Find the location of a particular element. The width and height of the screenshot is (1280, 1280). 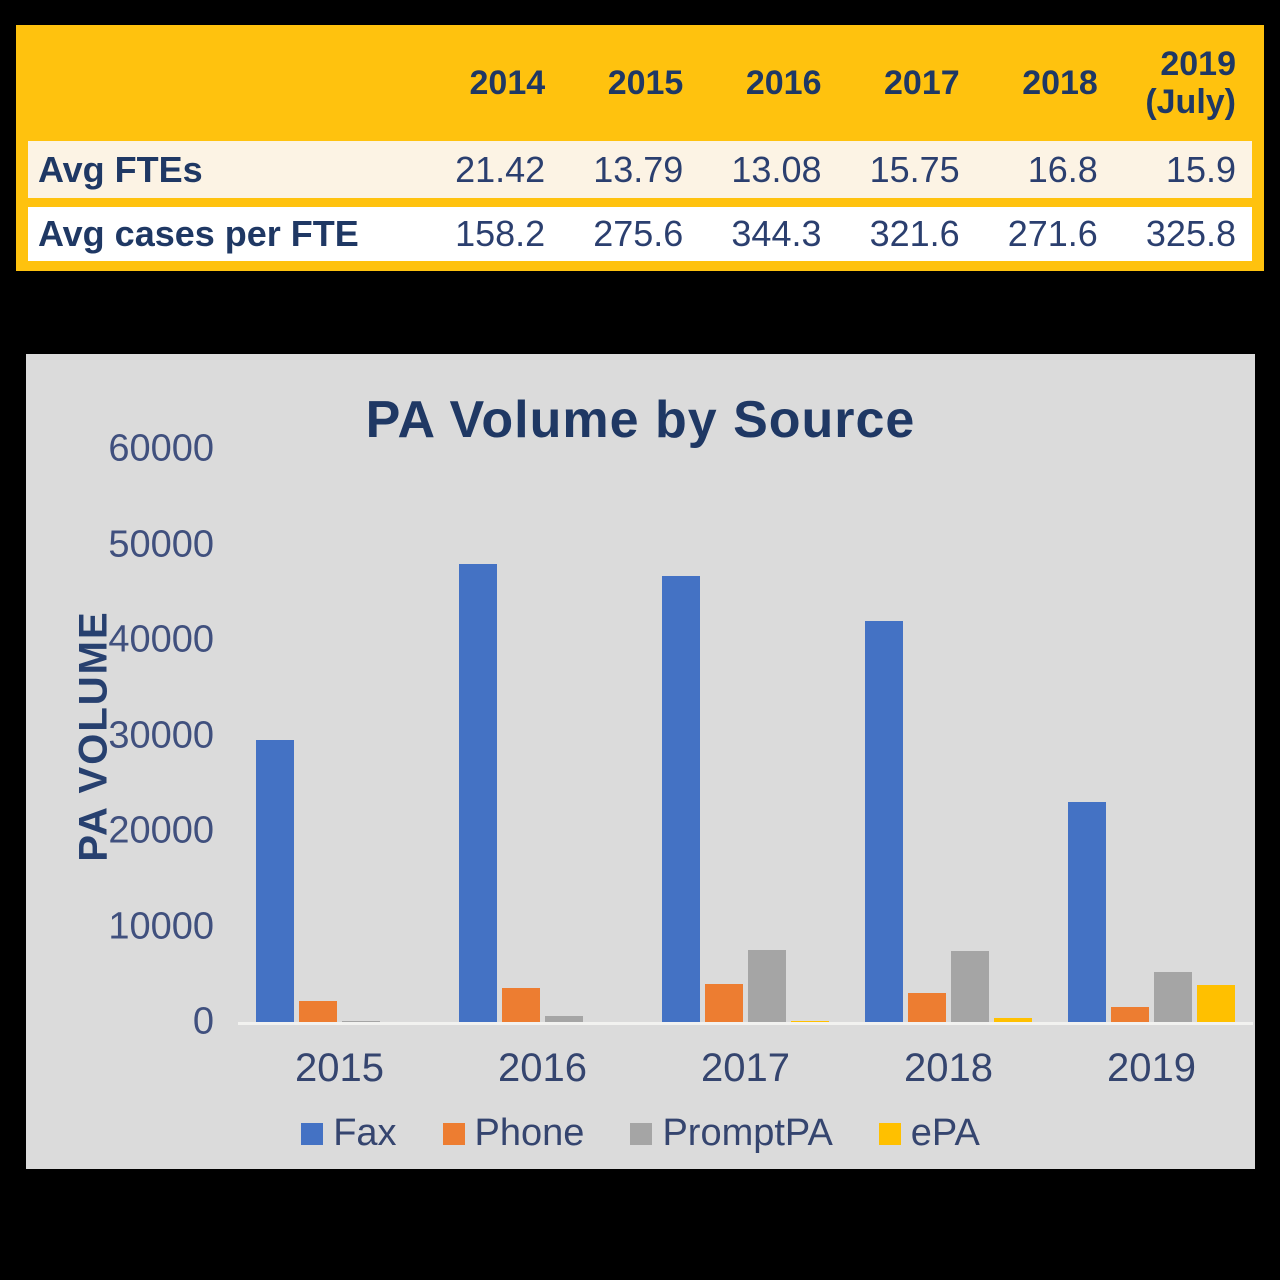

legend-item-promptpa: PromptPA is located at coordinates (731, 1133).